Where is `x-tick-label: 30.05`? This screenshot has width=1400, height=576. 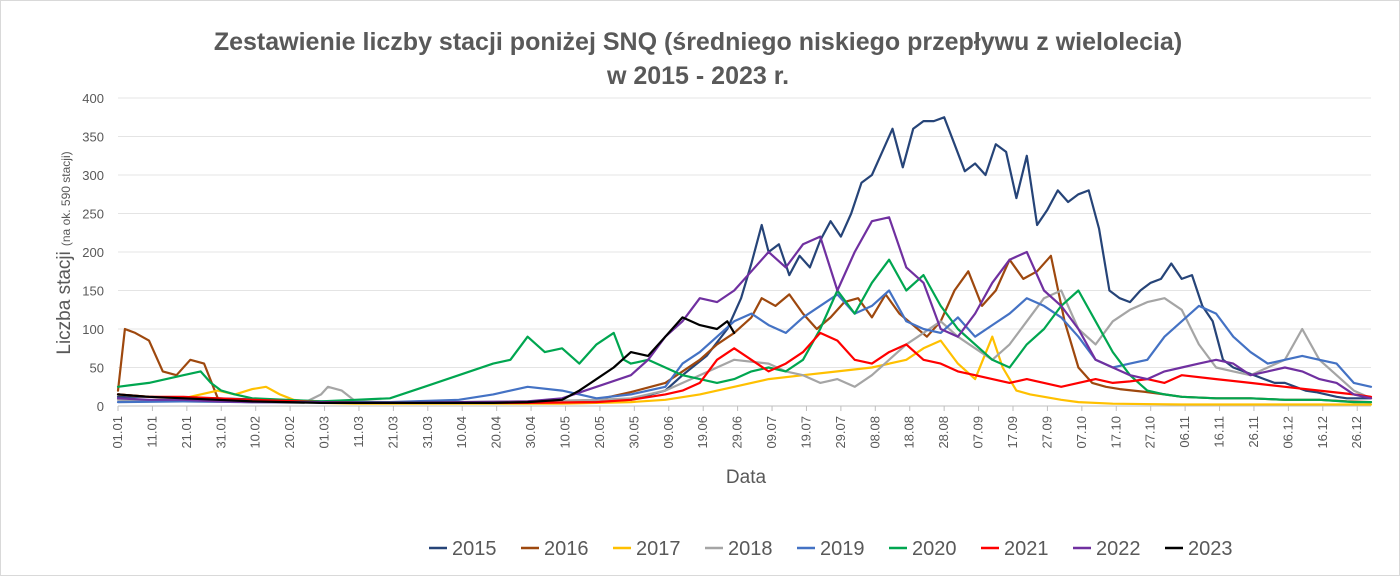
x-tick-label: 30.05 is located at coordinates (633, 432).